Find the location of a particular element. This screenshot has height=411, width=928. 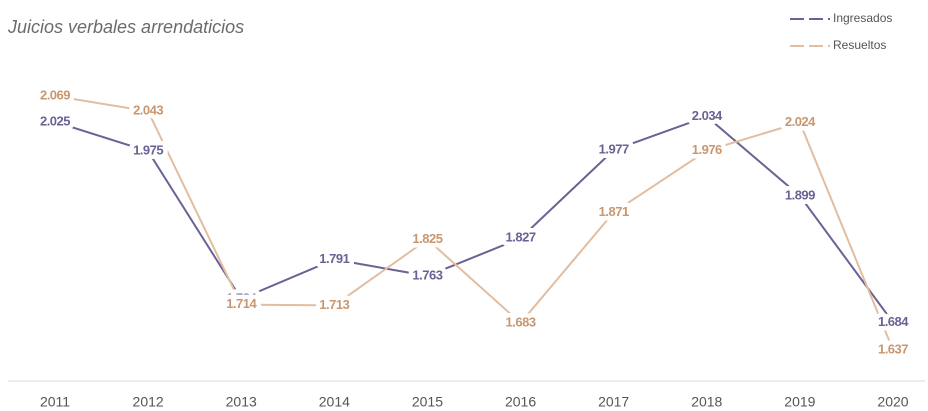

x-tick-label: 2019 is located at coordinates (799, 402).